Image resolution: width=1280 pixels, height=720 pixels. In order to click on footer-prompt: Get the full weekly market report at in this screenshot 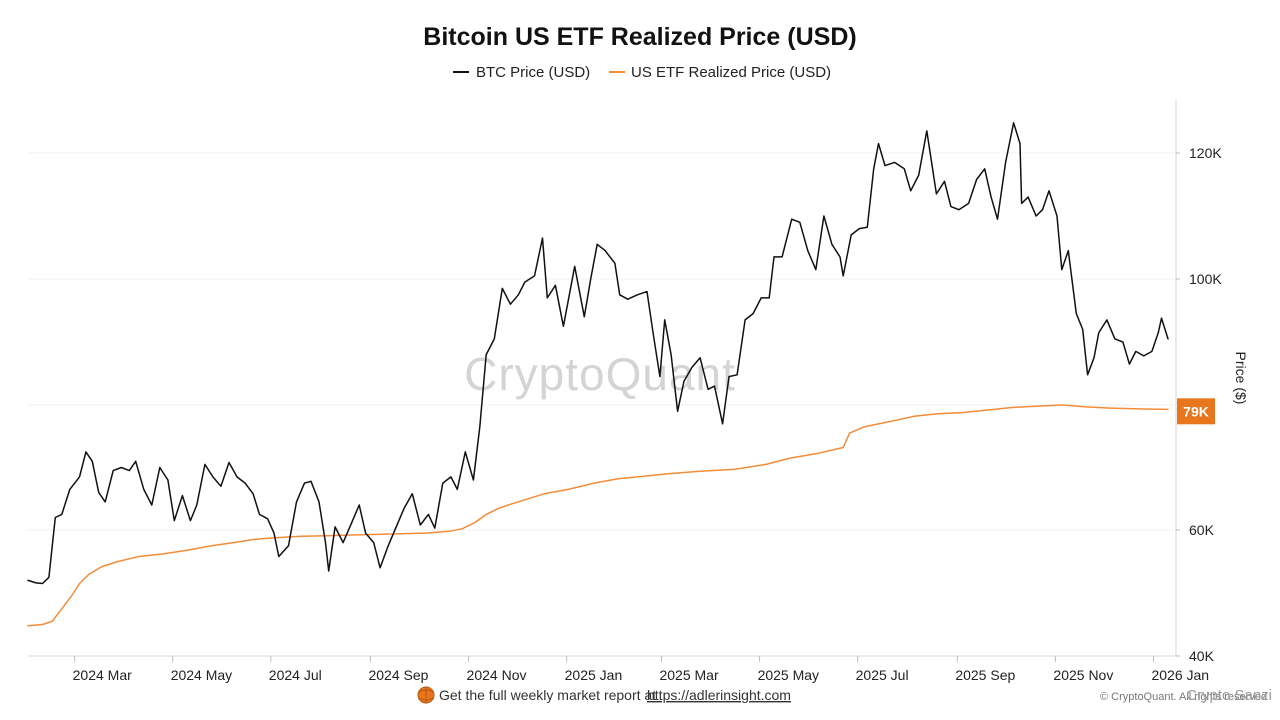, I will do `click(547, 695)`.